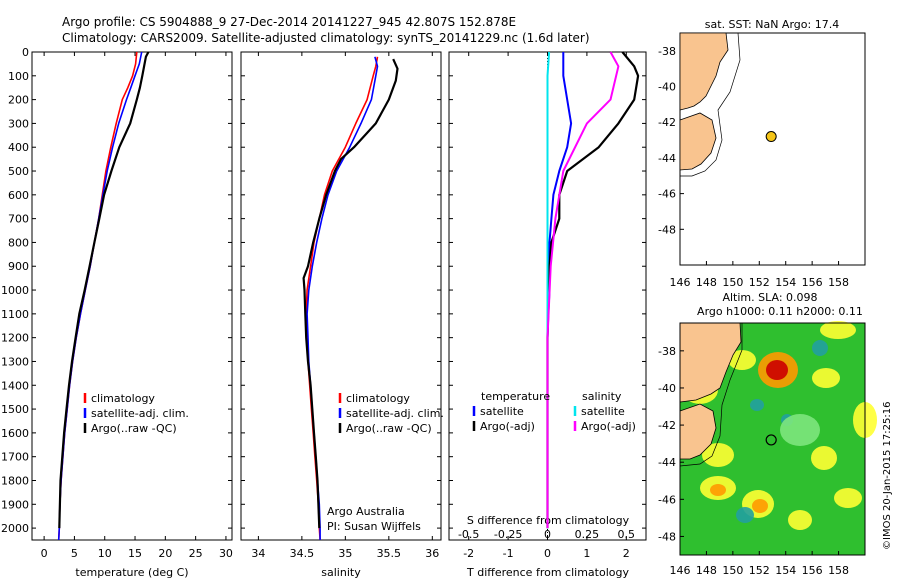  Describe the element at coordinates (15, 480) in the screenshot. I see `depth-tick-label: 1800` at that location.